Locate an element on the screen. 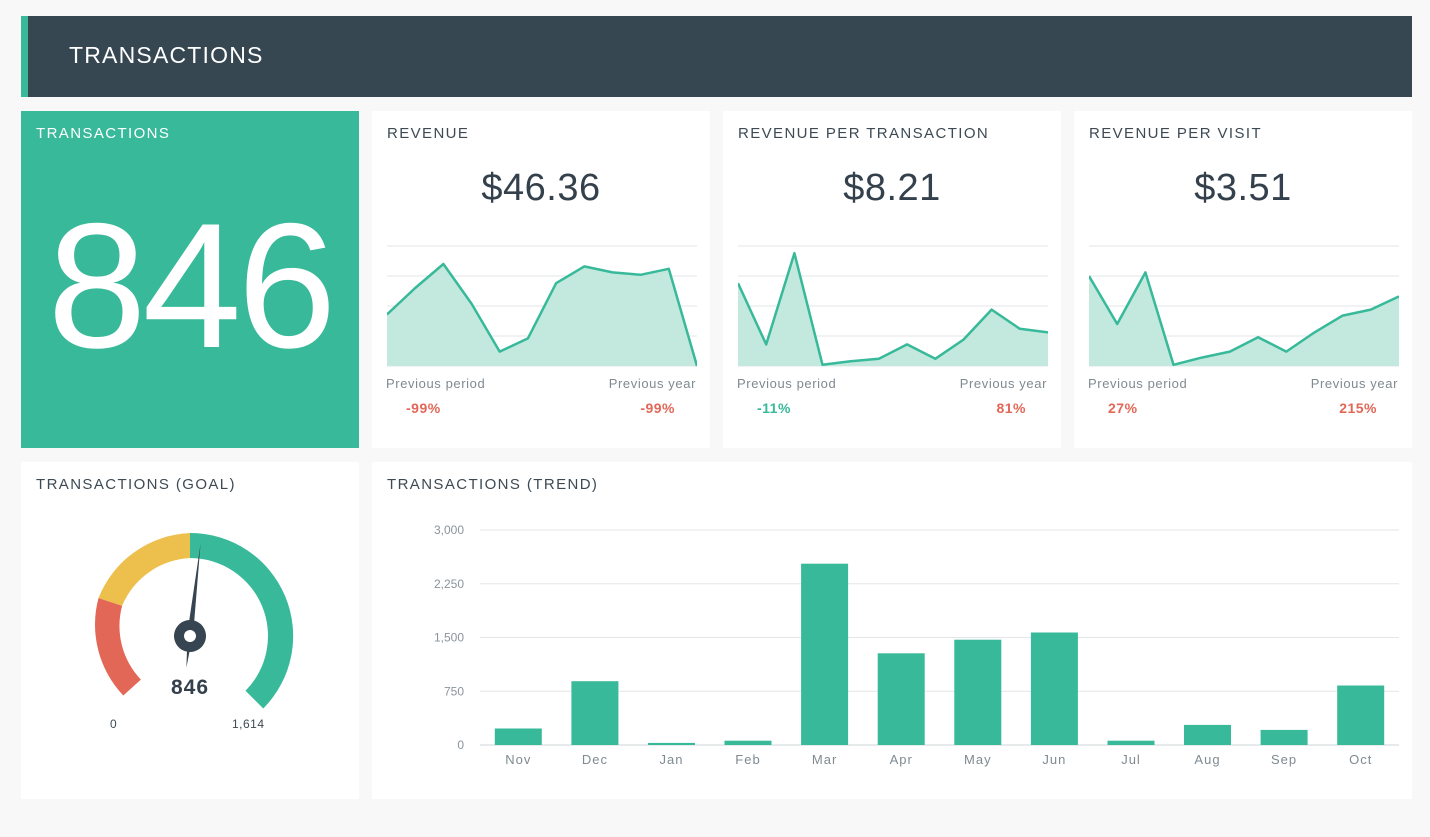 The image size is (1430, 837). transactions-card-title: TRANSACTIONS is located at coordinates (103, 133).